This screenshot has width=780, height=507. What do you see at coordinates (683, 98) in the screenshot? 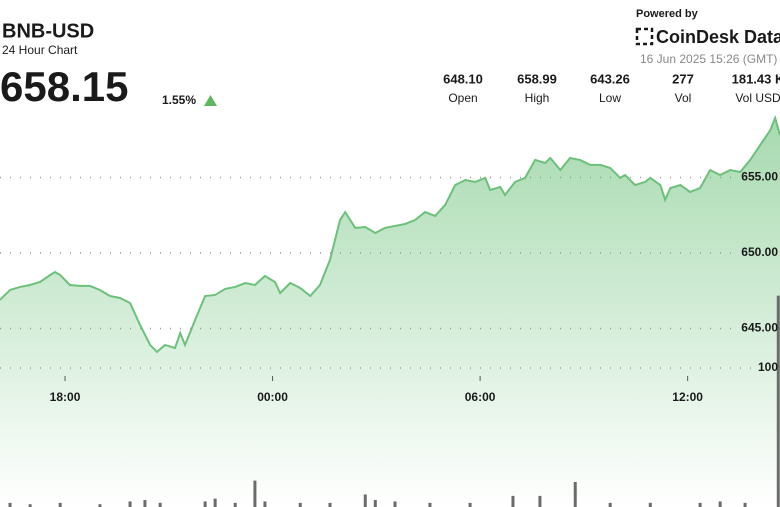
I see `stat-label: Vol` at bounding box center [683, 98].